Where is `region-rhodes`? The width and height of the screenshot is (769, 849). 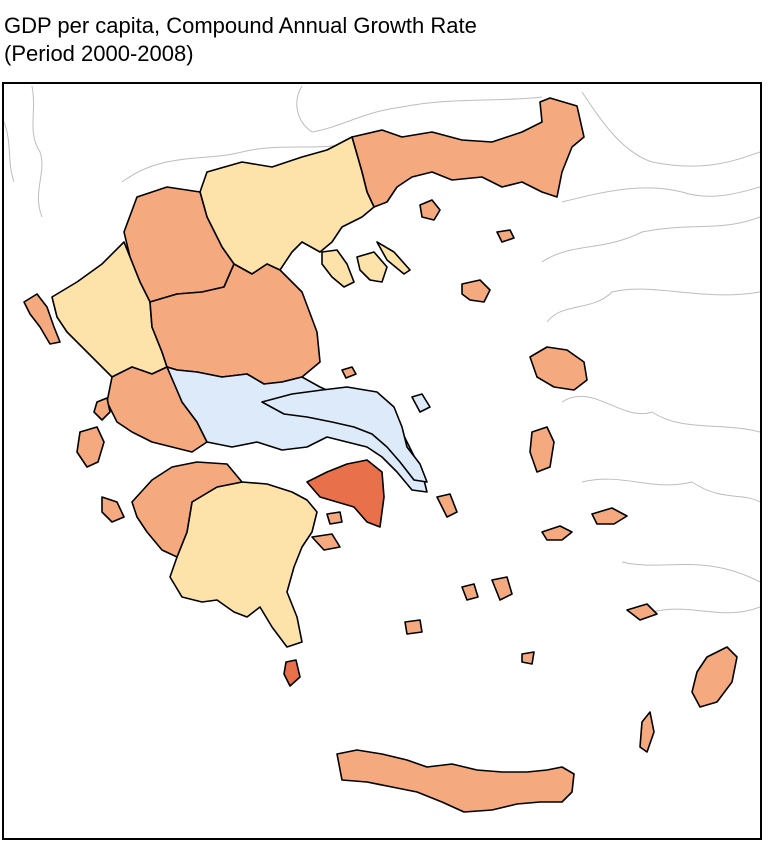
region-rhodes is located at coordinates (714, 677).